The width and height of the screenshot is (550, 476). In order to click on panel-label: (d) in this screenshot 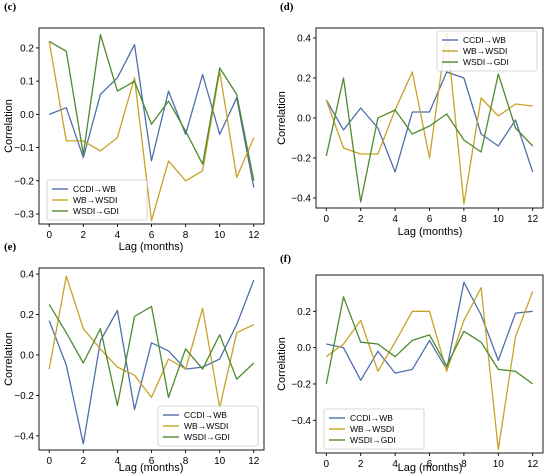, I will do `click(287, 7)`.